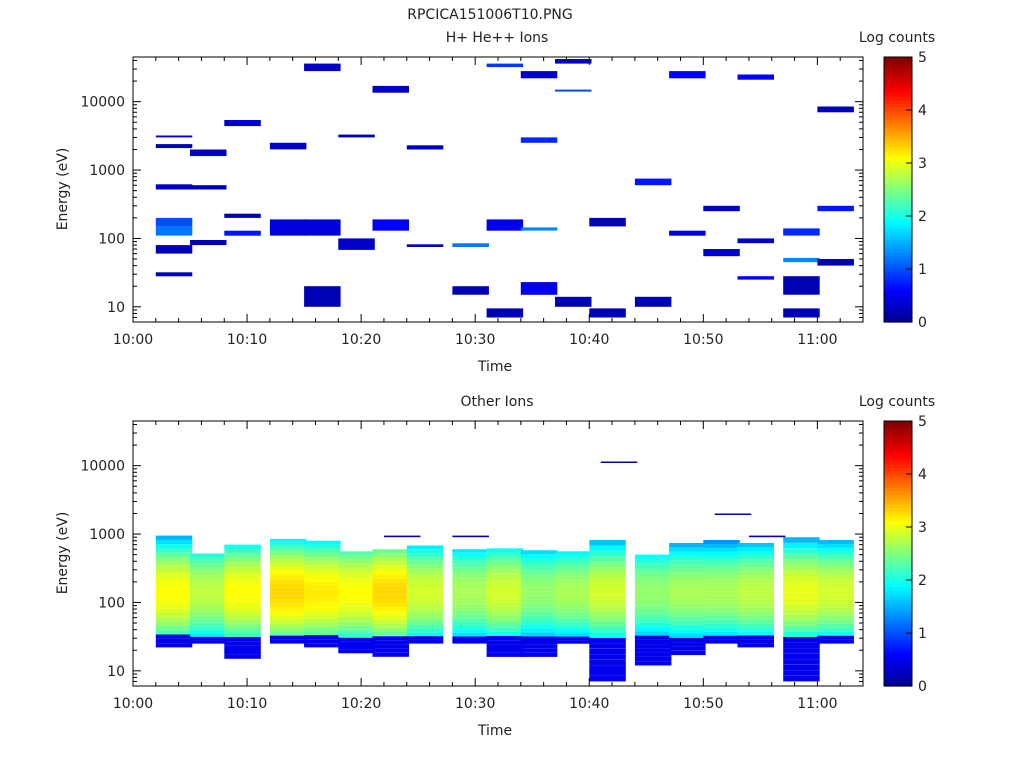  Describe the element at coordinates (922, 475) in the screenshot. I see `colorbar-tick-label: 4` at that location.